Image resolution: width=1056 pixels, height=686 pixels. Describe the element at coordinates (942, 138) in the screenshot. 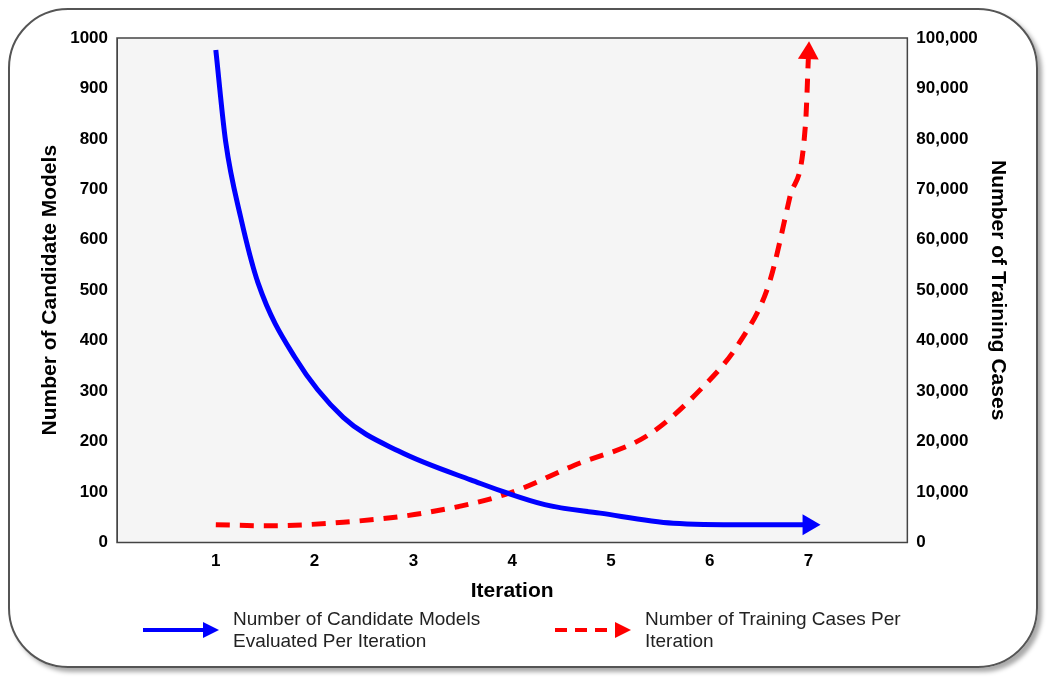

I see `y2-tick-label: 80,000` at that location.